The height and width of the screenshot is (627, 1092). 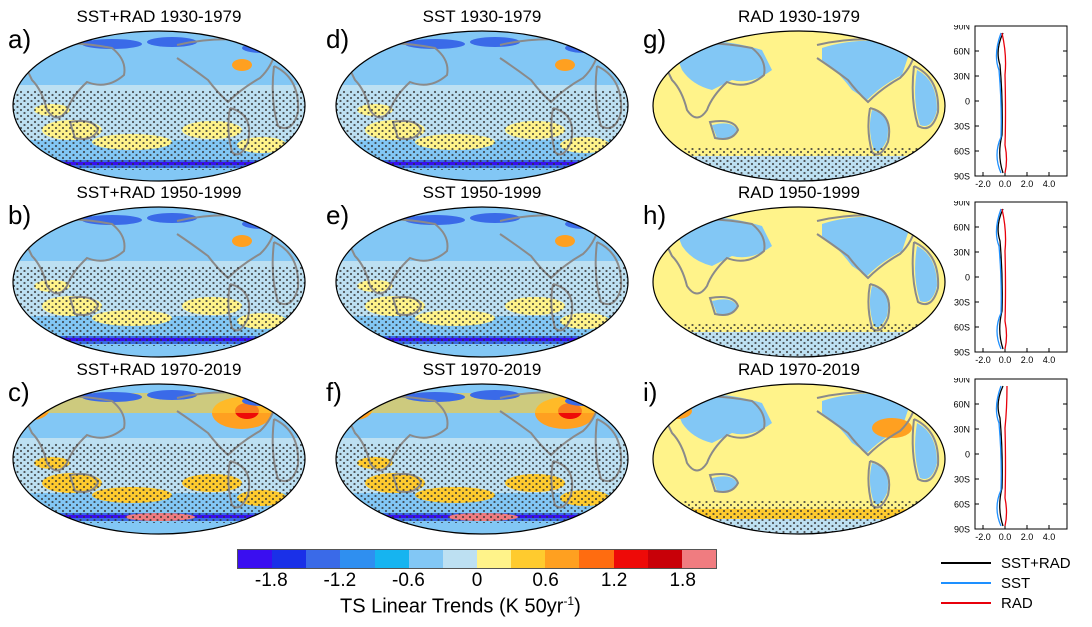 I want to click on panel-title: RAD 1950-1999, so click(x=799, y=192).